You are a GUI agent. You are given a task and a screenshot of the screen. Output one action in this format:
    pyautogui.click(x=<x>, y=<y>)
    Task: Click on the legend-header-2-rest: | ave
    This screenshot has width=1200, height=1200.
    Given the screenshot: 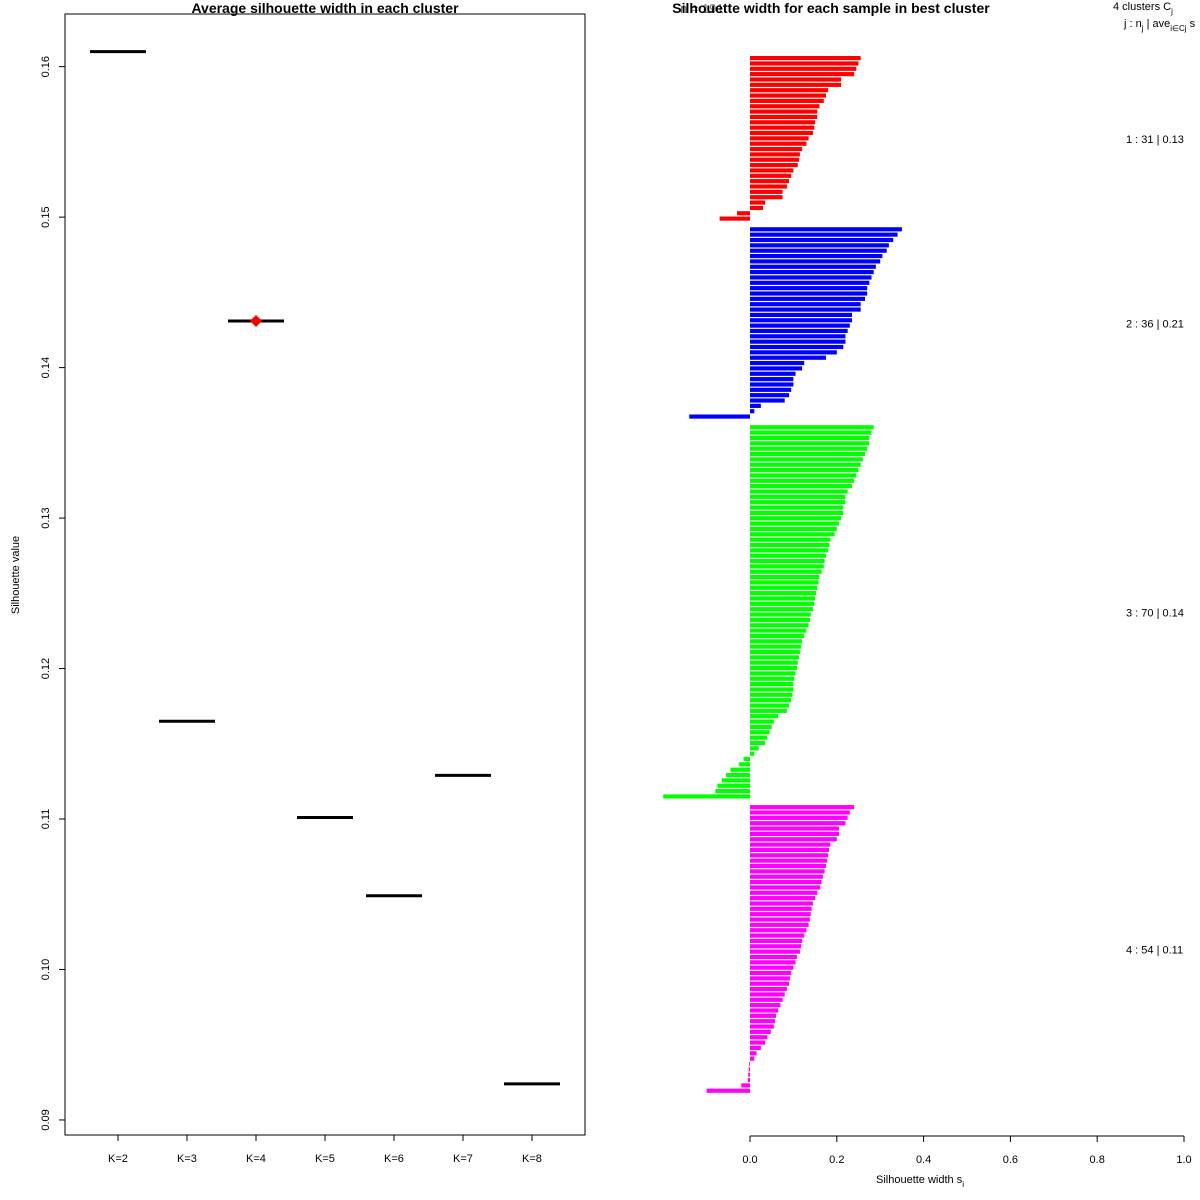 What is the action you would take?
    pyautogui.click(x=1157, y=24)
    